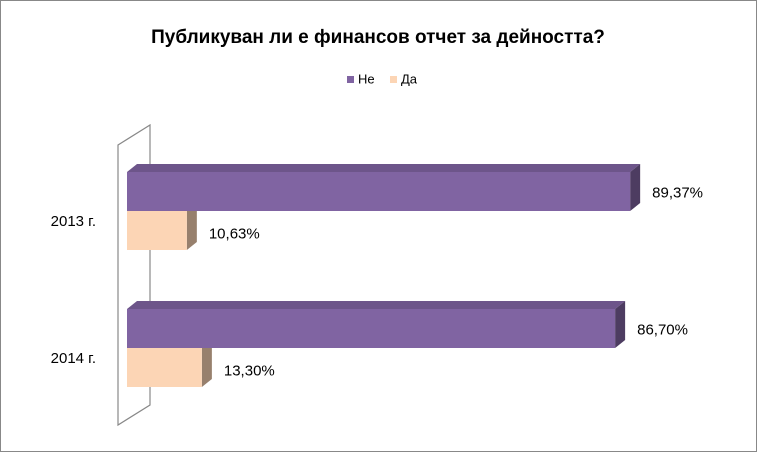  I want to click on value-label: 10,63%, so click(234, 233).